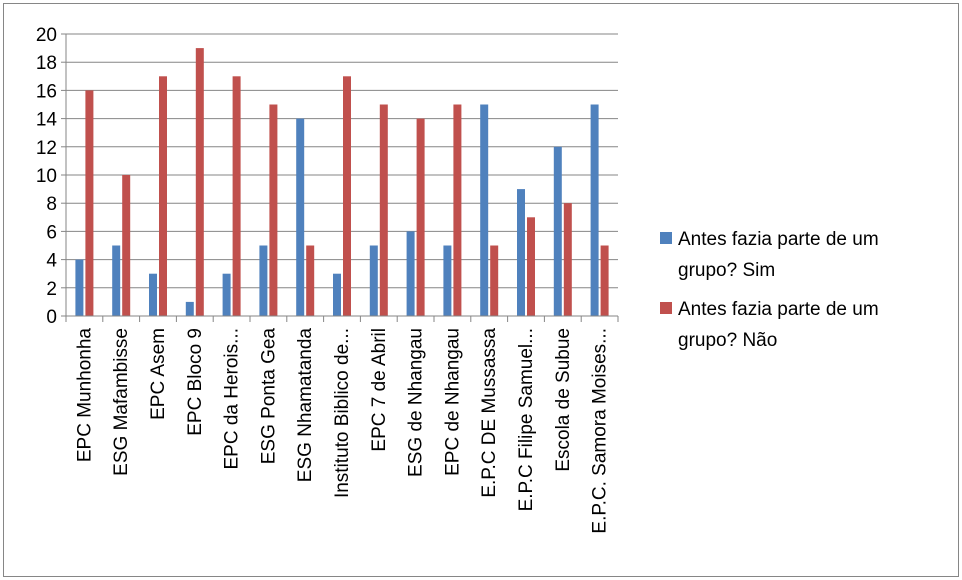 This screenshot has width=962, height=580. Describe the element at coordinates (489, 413) in the screenshot. I see `x-tick-label: E.P.C DE Mussassa` at that location.